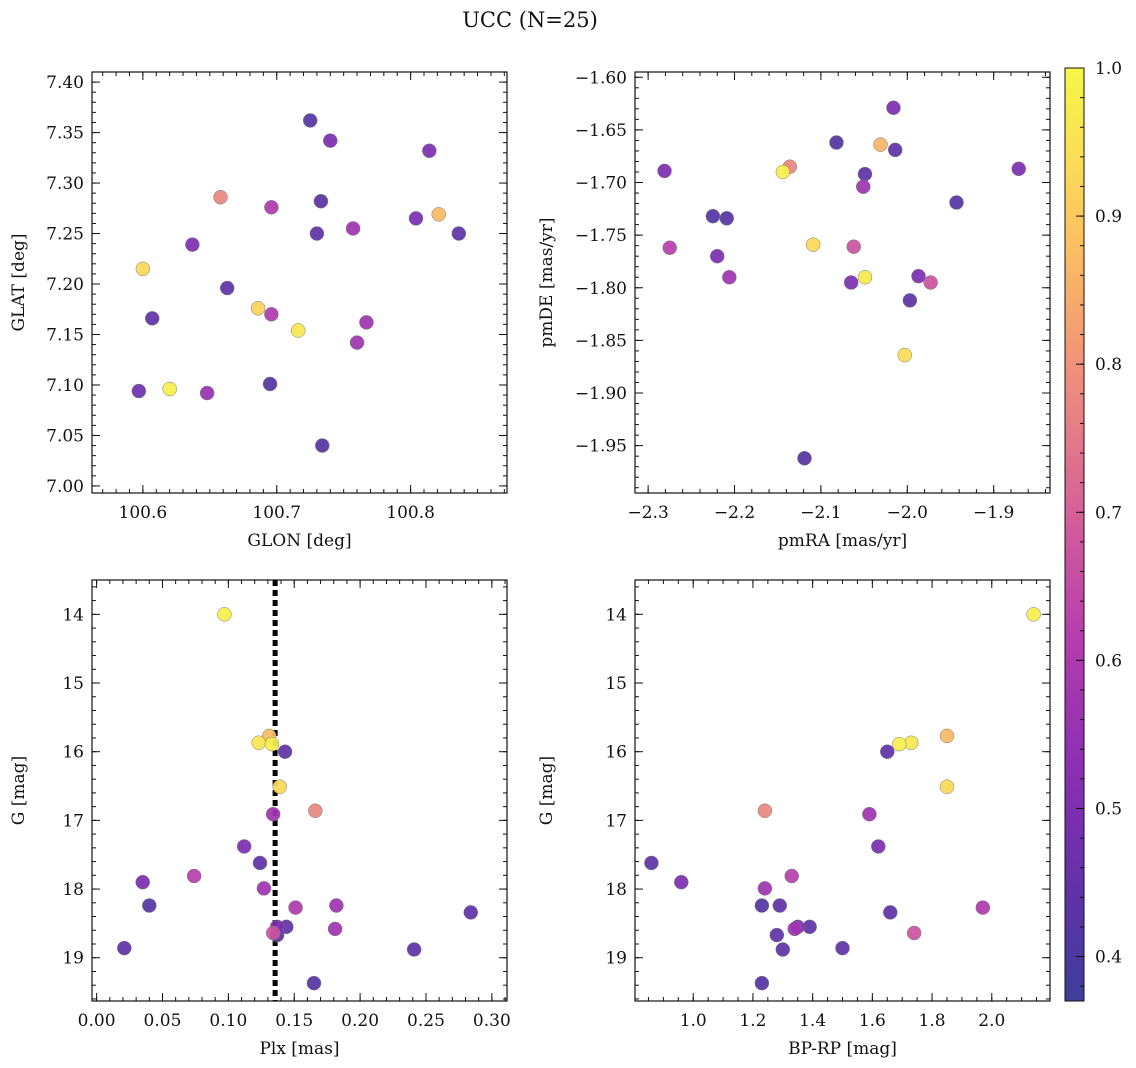 The height and width of the screenshot is (1068, 1136). I want to click on y-tick-label: 14, so click(616, 615).